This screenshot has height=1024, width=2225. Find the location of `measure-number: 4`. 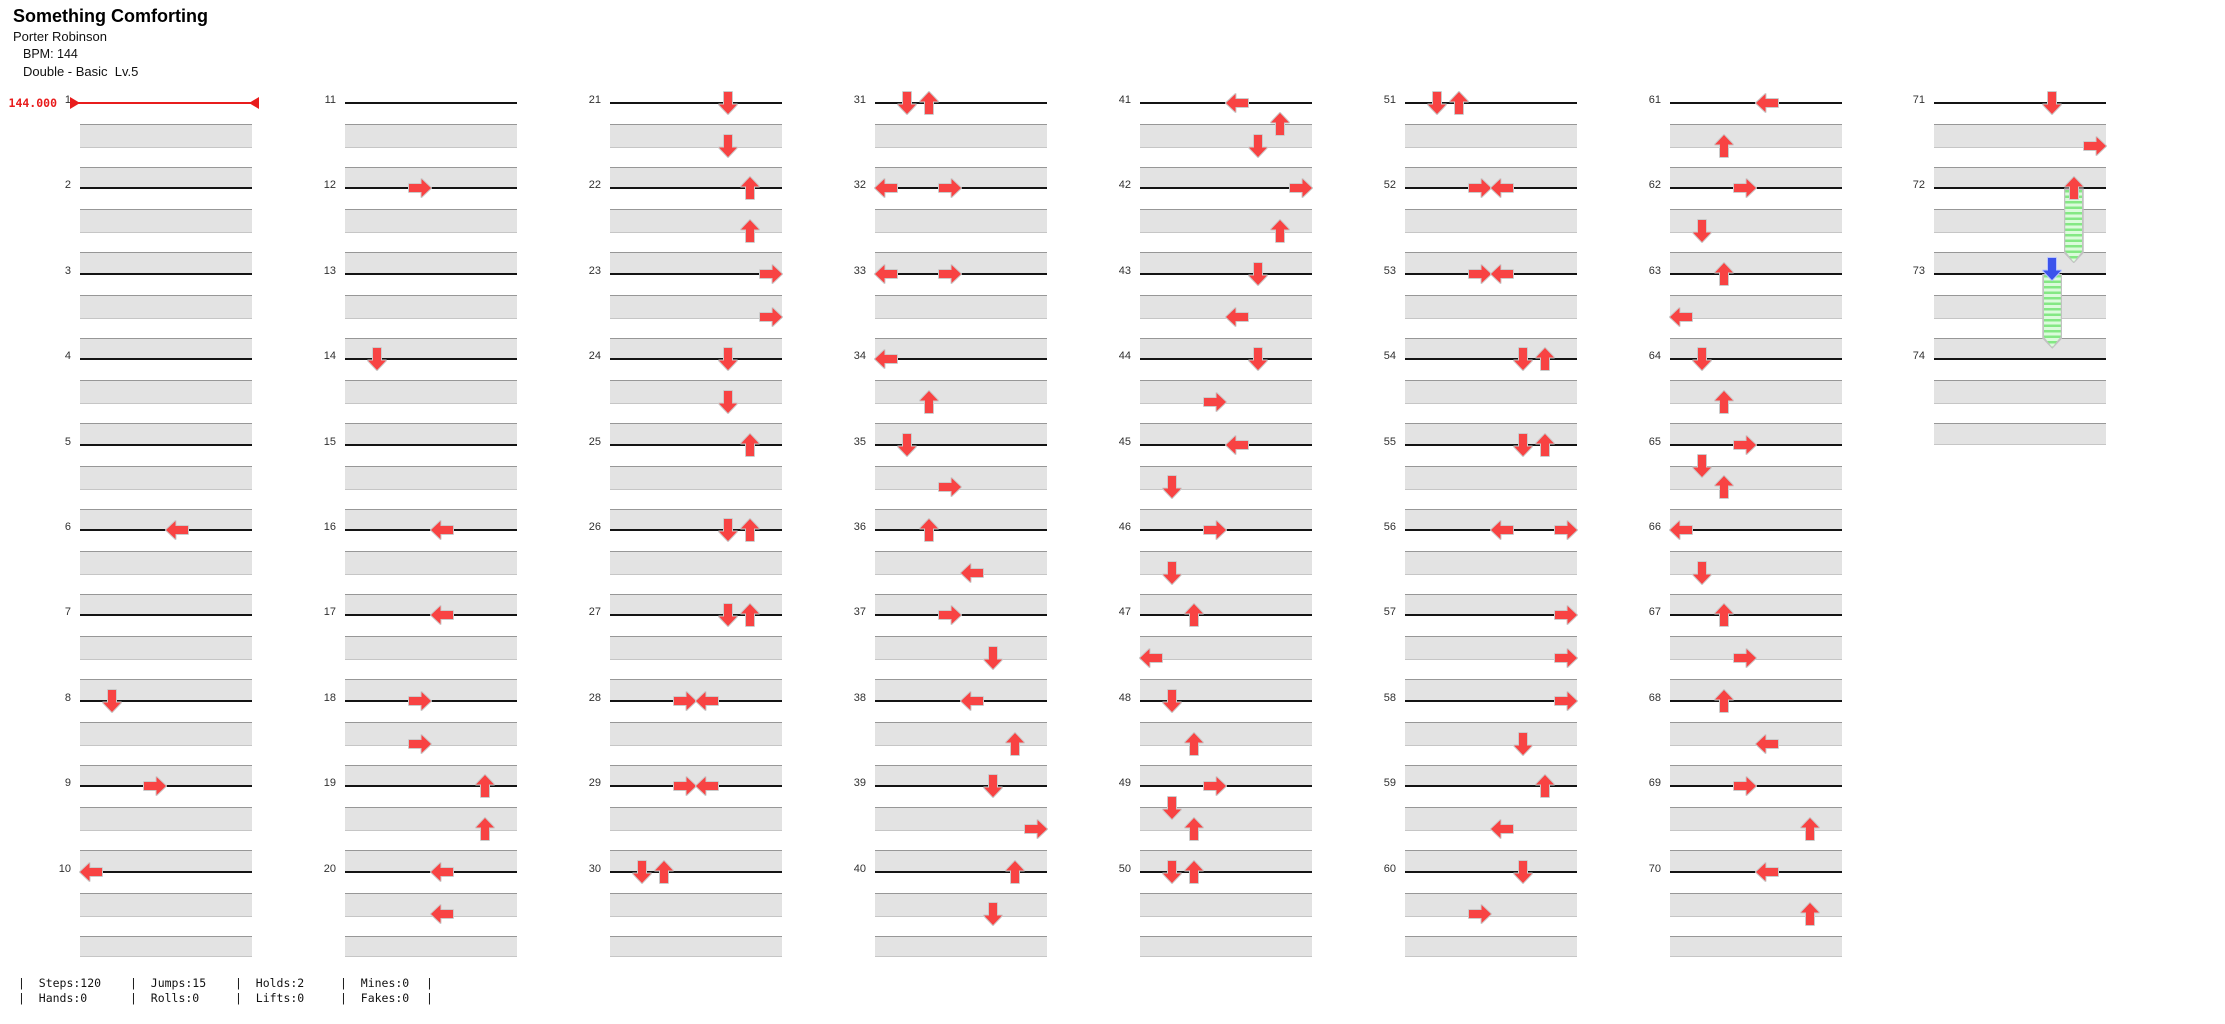

measure-number: 4 is located at coordinates (67, 356).